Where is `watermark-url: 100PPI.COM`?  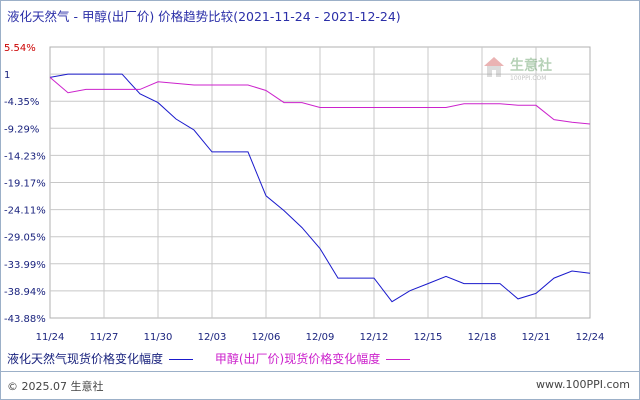
watermark-url: 100PPI.COM is located at coordinates (528, 78).